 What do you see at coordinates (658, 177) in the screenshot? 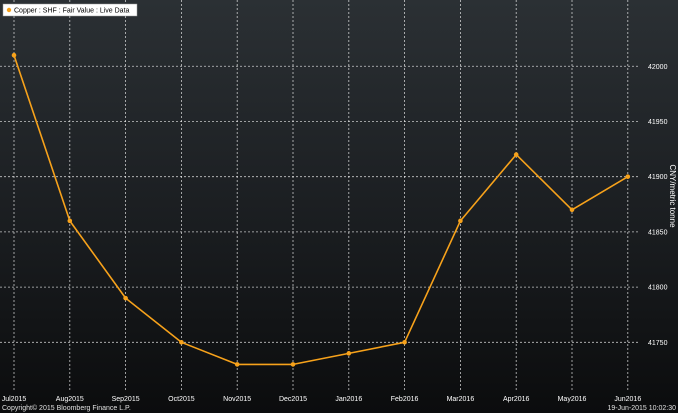
I see `y-tick-label: 41900` at bounding box center [658, 177].